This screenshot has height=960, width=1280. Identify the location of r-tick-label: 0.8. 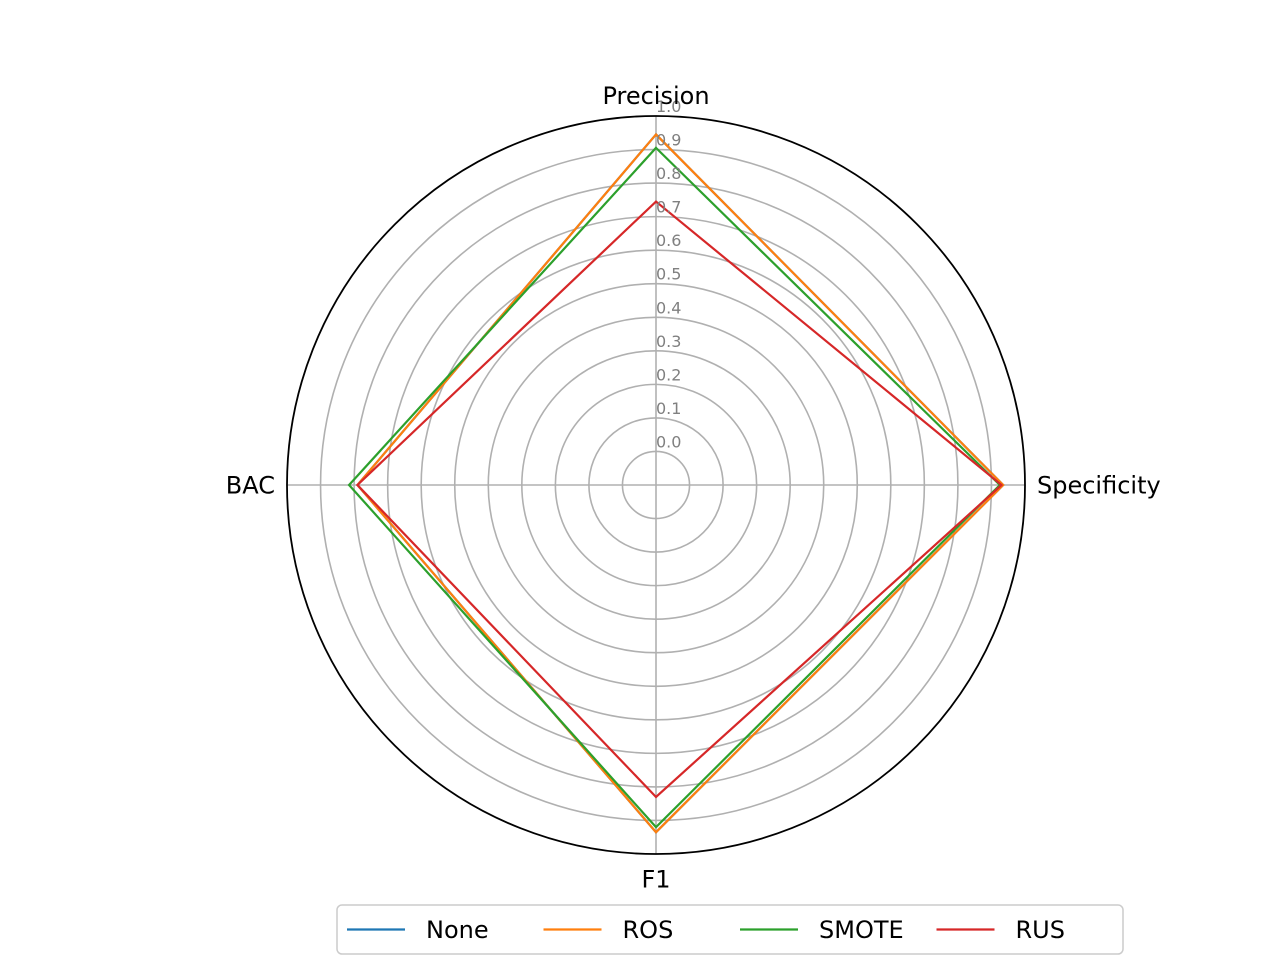
(668, 173).